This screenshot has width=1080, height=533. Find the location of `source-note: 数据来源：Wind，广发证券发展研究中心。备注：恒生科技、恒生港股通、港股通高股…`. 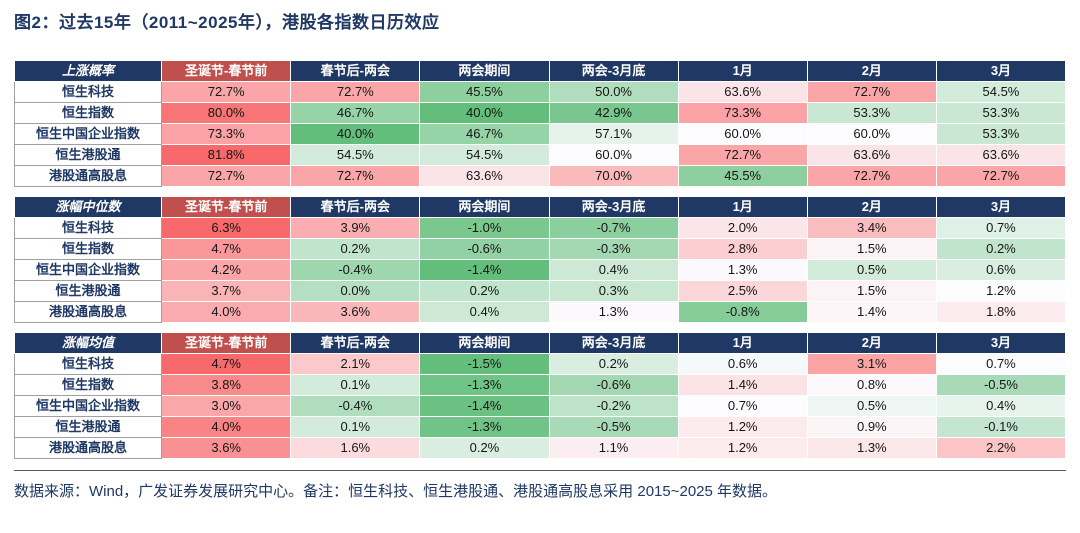

source-note: 数据来源：Wind，广发证券发展研究中心。备注：恒生科技、恒生港股通、港股通高股… is located at coordinates (396, 491).